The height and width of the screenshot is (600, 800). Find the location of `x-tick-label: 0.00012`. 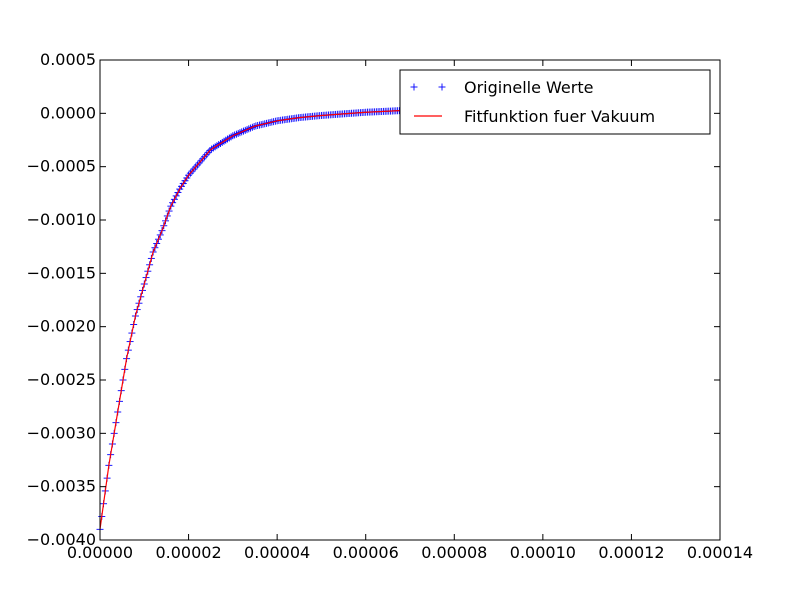

x-tick-label: 0.00012 is located at coordinates (631, 552).